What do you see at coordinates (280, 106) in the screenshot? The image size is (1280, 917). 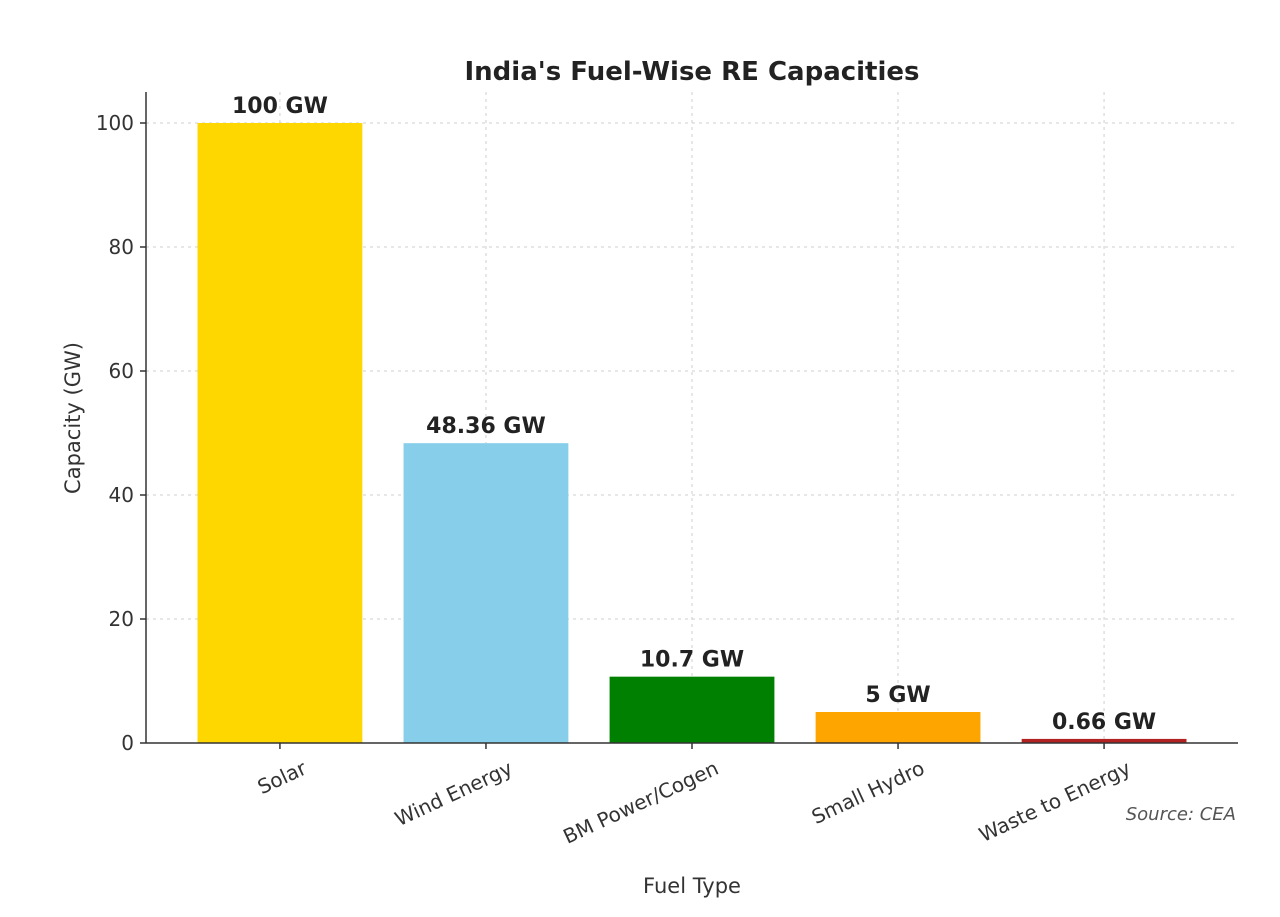 I see `data-label: 100 GW` at bounding box center [280, 106].